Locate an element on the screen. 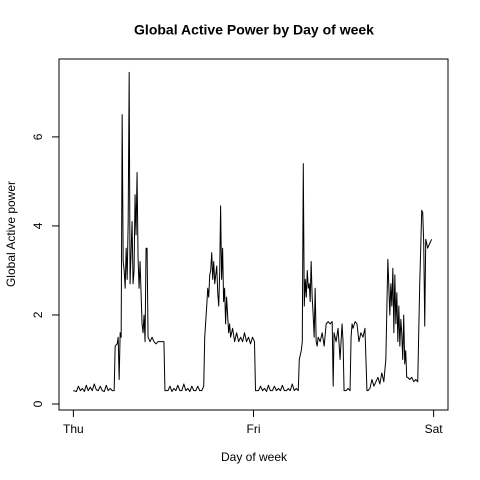  y-tick-label: 0 is located at coordinates (38, 403).